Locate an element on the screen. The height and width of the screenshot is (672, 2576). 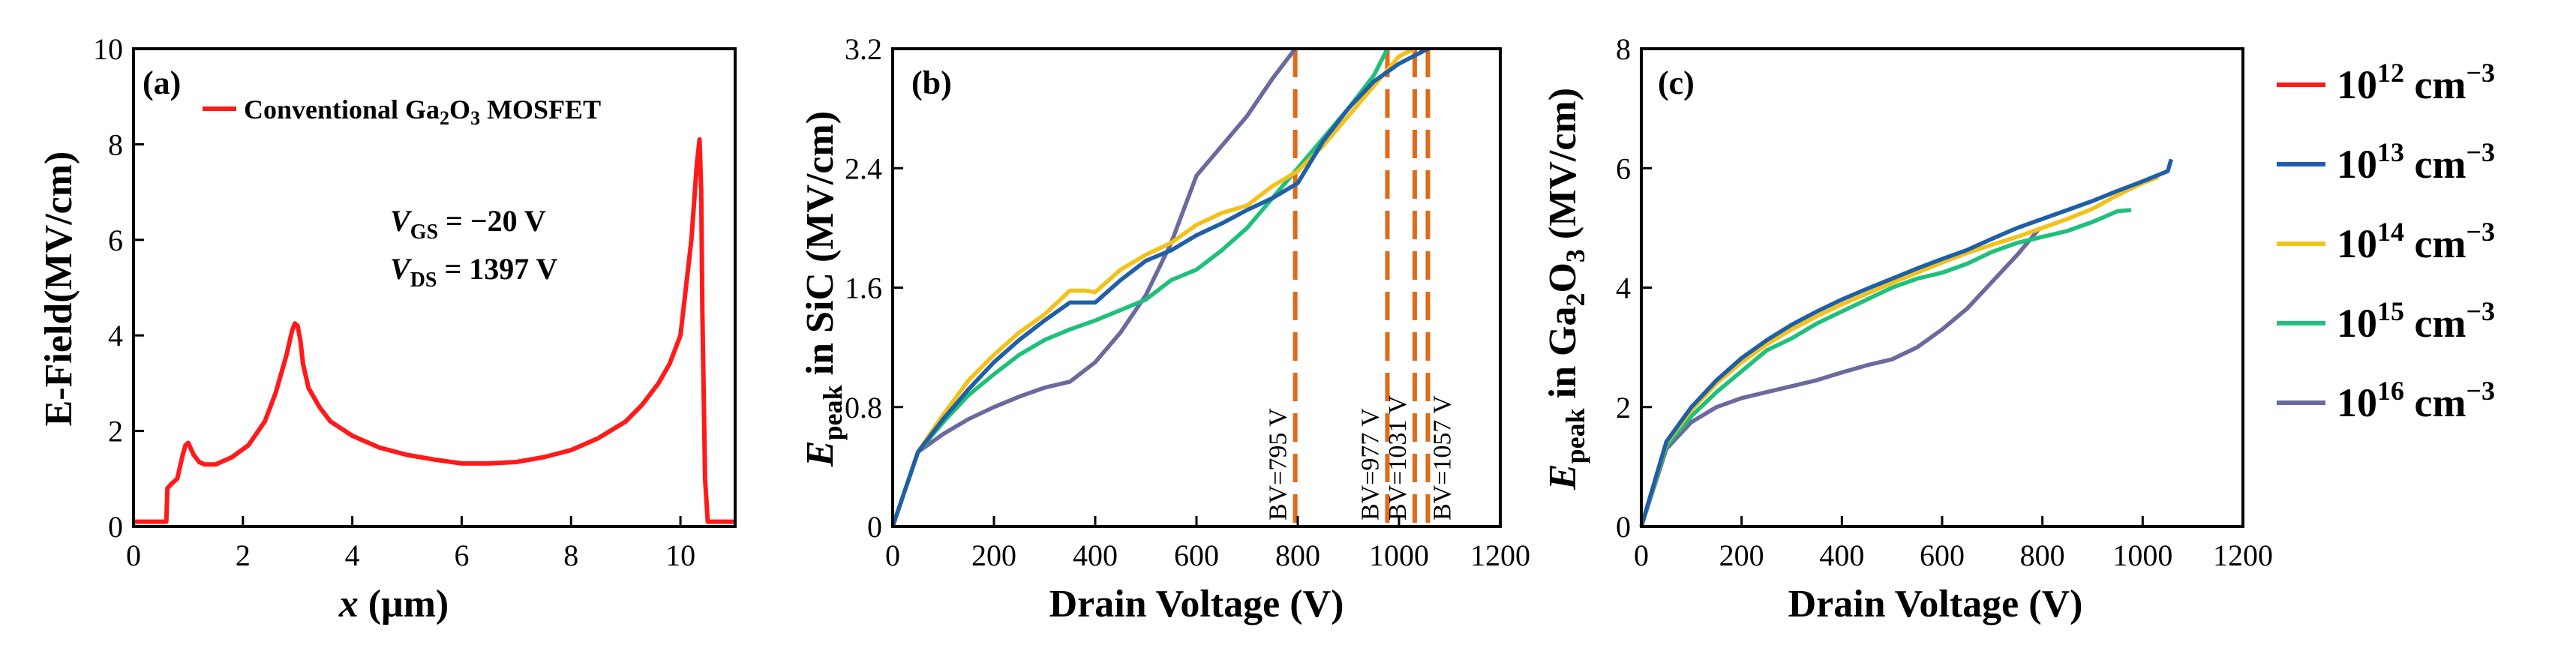
panel-b-ytick-label-1.6: 1.6 is located at coordinates (863, 288).